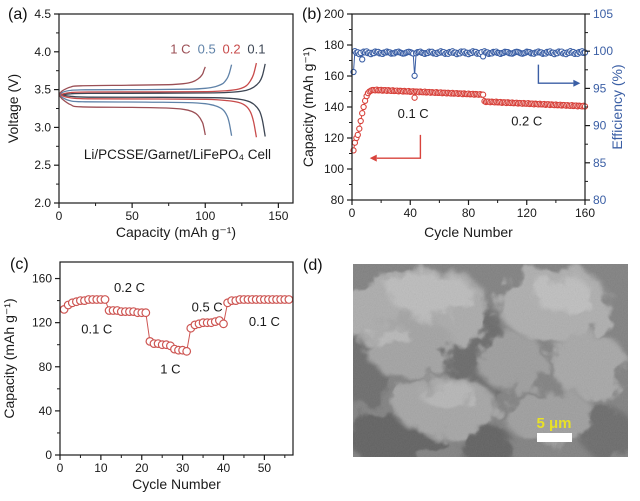 Image resolution: width=640 pixels, height=501 pixels. Describe the element at coordinates (19, 264) in the screenshot. I see `panel-label-c: (c)` at that location.